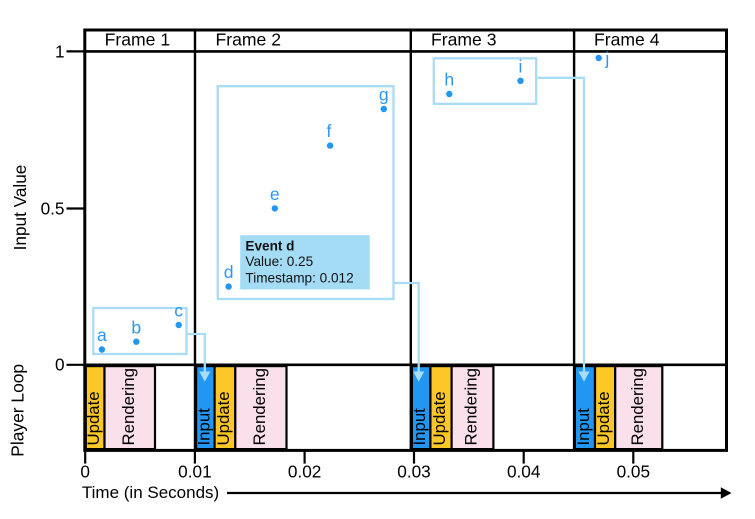  I want to click on svg-text: f, so click(329, 131).